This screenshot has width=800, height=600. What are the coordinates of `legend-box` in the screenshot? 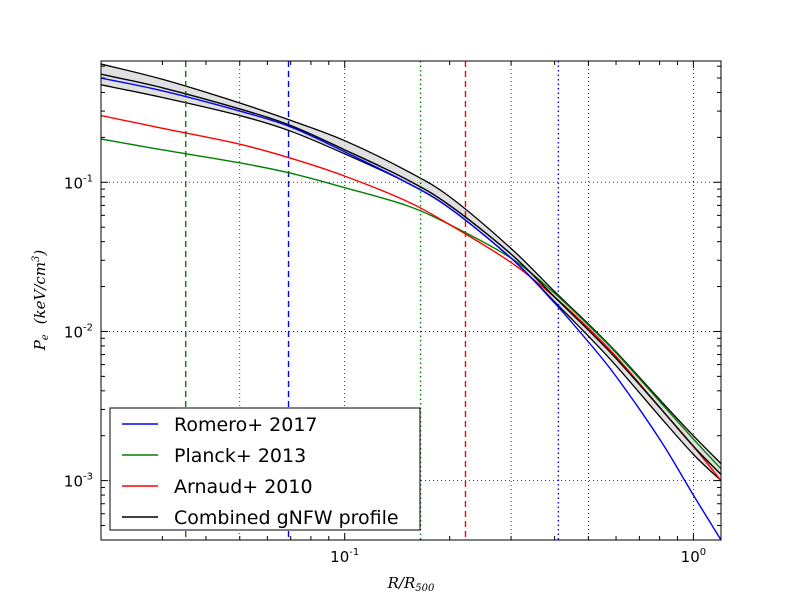 It's located at (265, 469).